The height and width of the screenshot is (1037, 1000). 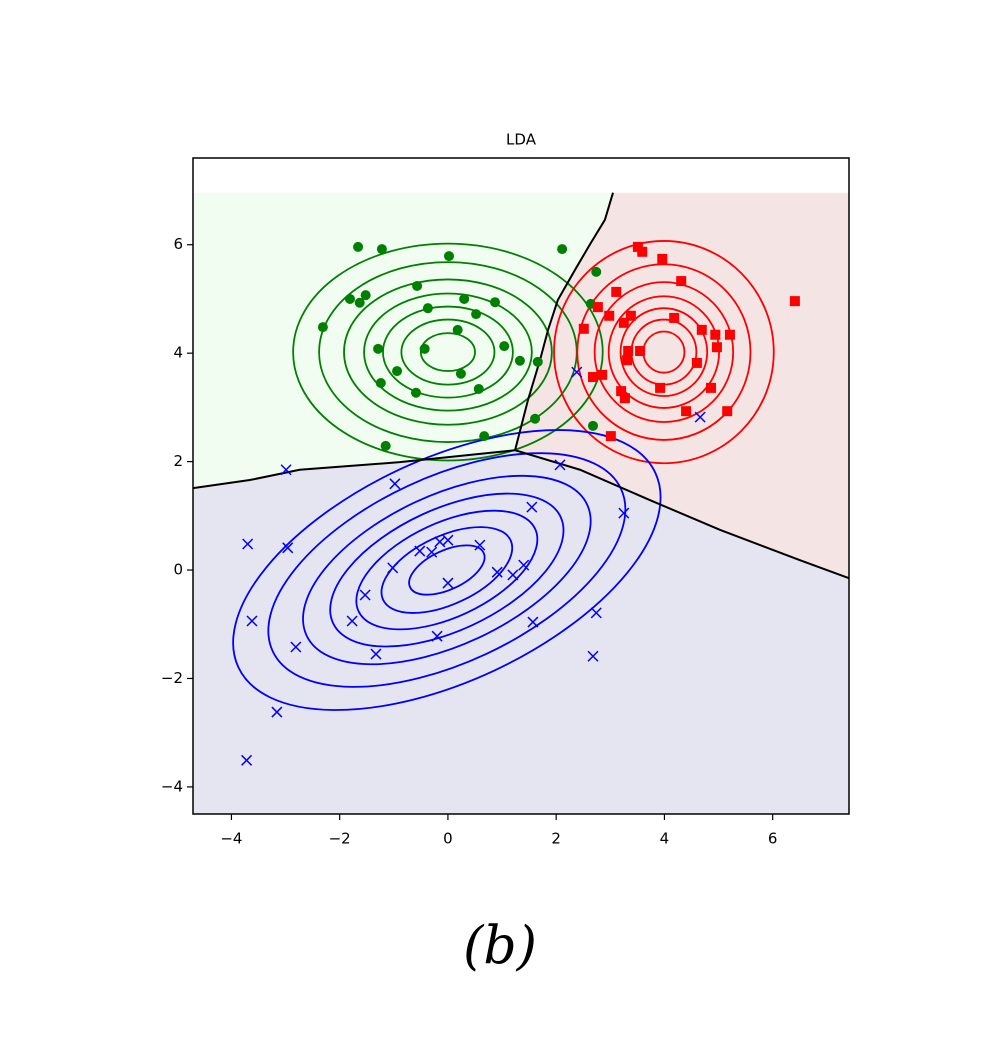 I want to click on y-tick-label: 0, so click(x=178, y=570).